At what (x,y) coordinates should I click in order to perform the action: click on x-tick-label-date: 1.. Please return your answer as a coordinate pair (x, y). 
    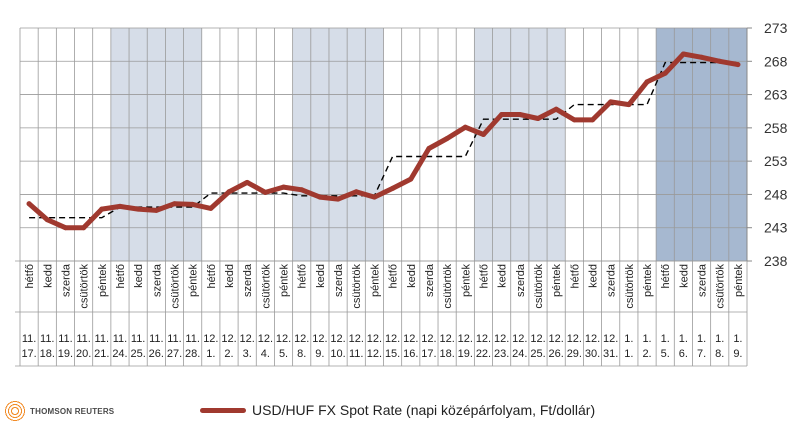
    Looking at the image, I should click on (210, 354).